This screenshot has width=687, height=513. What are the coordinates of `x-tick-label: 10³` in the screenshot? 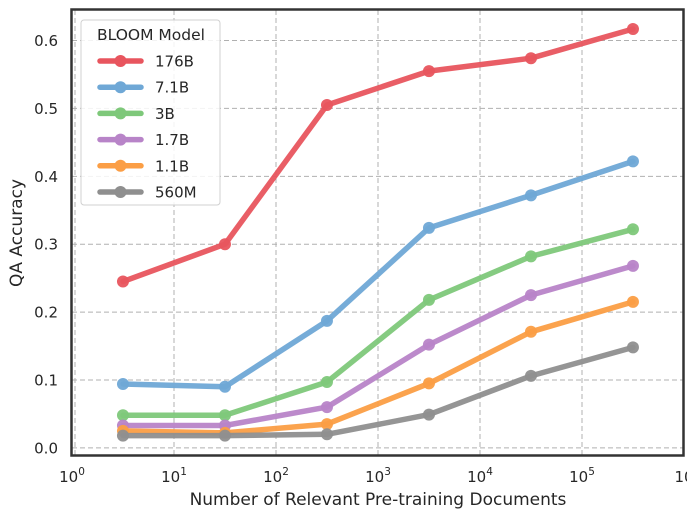 It's located at (378, 476).